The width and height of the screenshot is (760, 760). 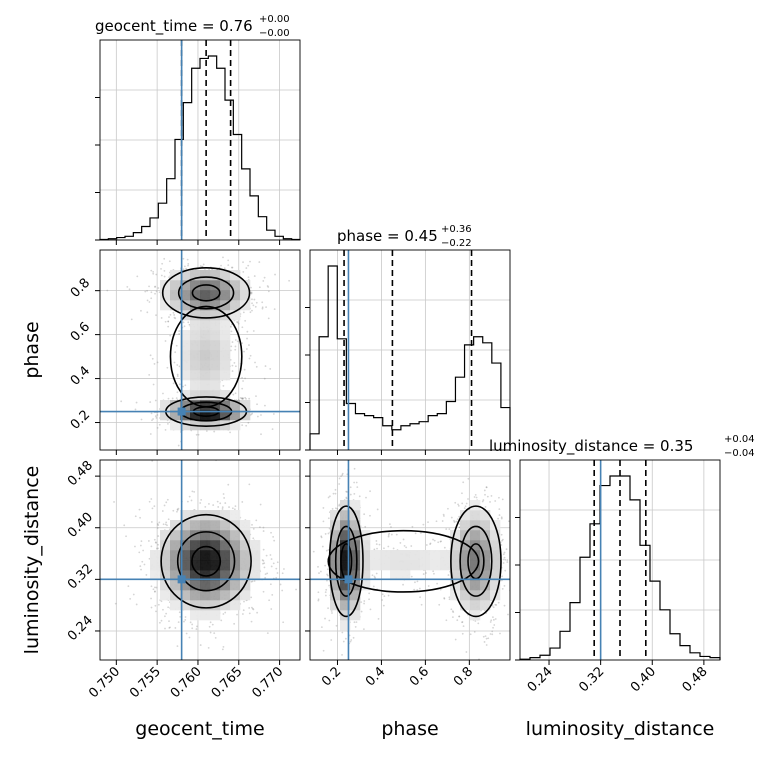 I want to click on title-luminosity-distance-sup: +0.04, so click(x=739, y=439).